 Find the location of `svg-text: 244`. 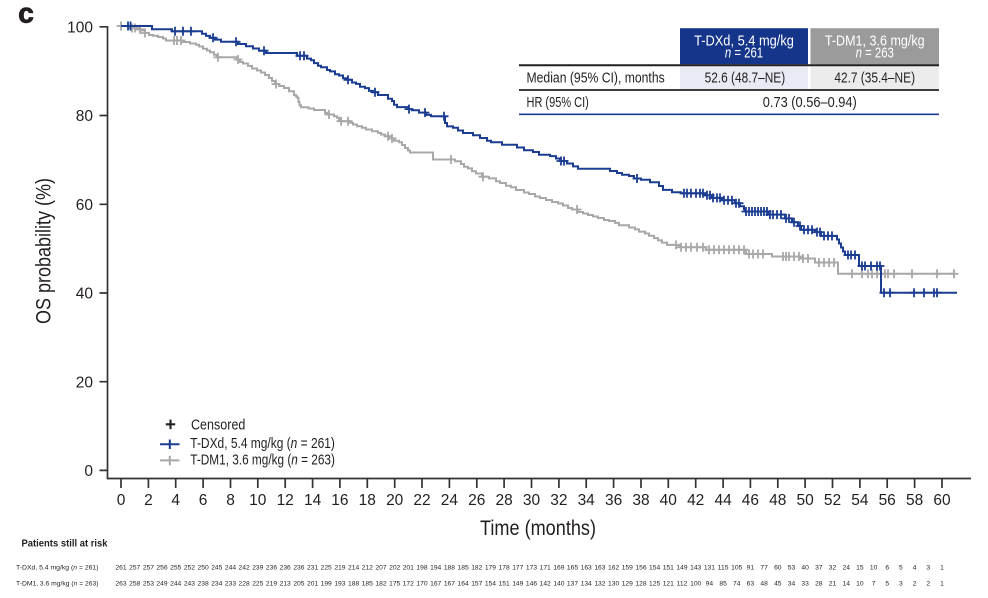

svg-text: 244 is located at coordinates (175, 584).